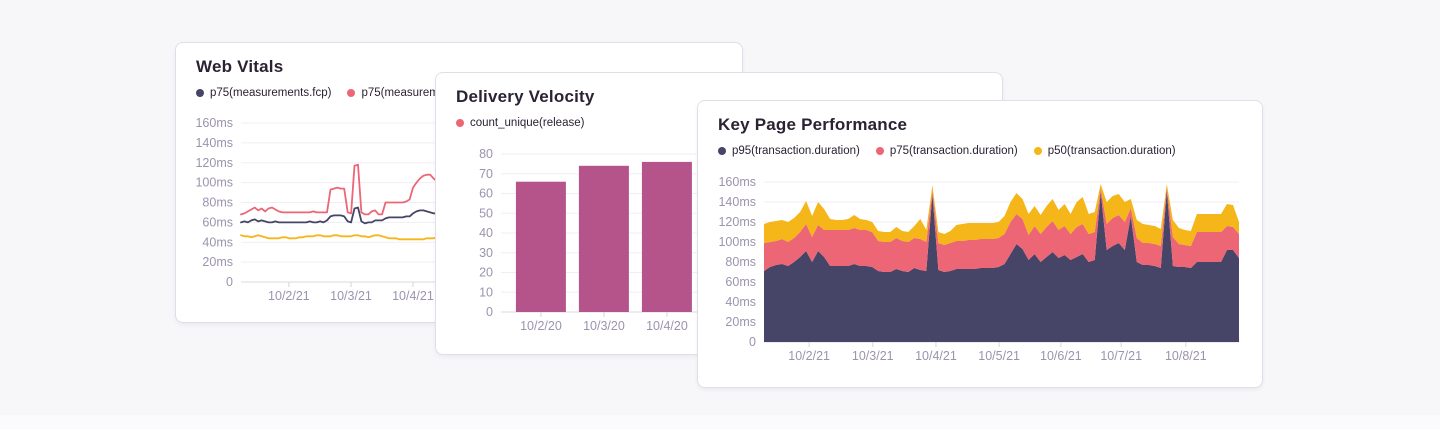 The height and width of the screenshot is (429, 1440). I want to click on y-tick-label: 10, so click(486, 292).